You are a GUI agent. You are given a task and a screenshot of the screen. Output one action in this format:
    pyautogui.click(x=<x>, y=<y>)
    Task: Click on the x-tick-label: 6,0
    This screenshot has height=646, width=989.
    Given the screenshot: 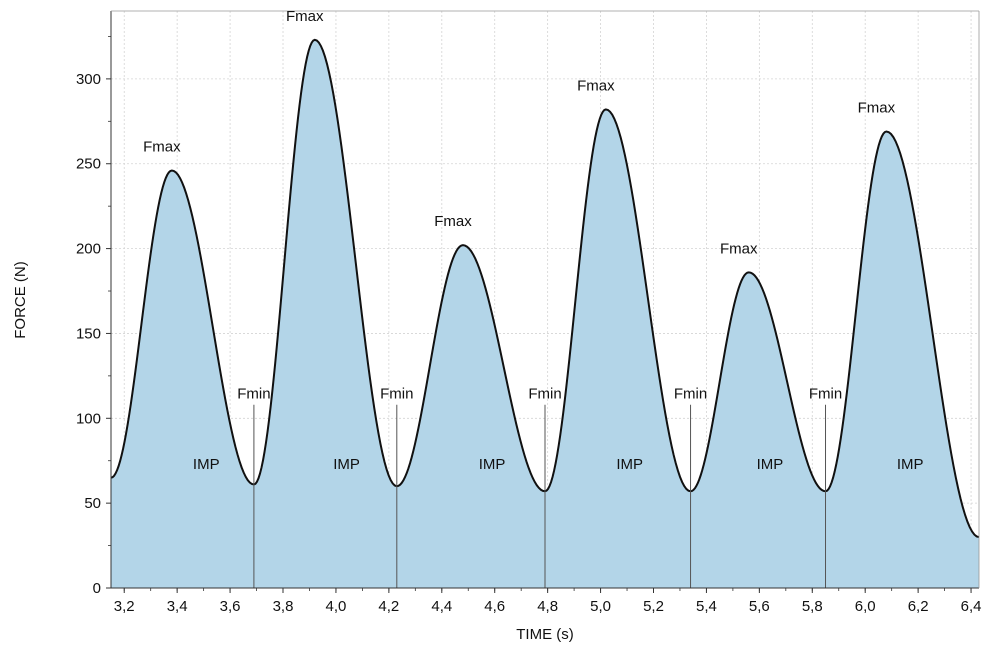 What is the action you would take?
    pyautogui.click(x=865, y=606)
    